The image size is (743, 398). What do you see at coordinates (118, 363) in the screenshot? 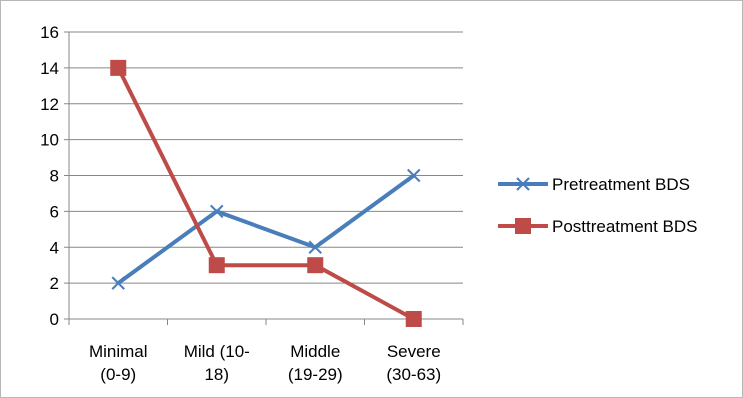
I see `x-tick-label: Minimal (0-9)` at bounding box center [118, 363].